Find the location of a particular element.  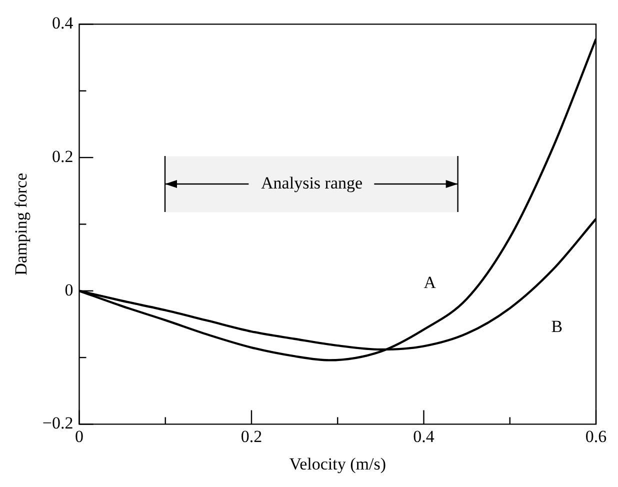

x-axis-title: Velocity (m/s) is located at coordinates (337, 464).